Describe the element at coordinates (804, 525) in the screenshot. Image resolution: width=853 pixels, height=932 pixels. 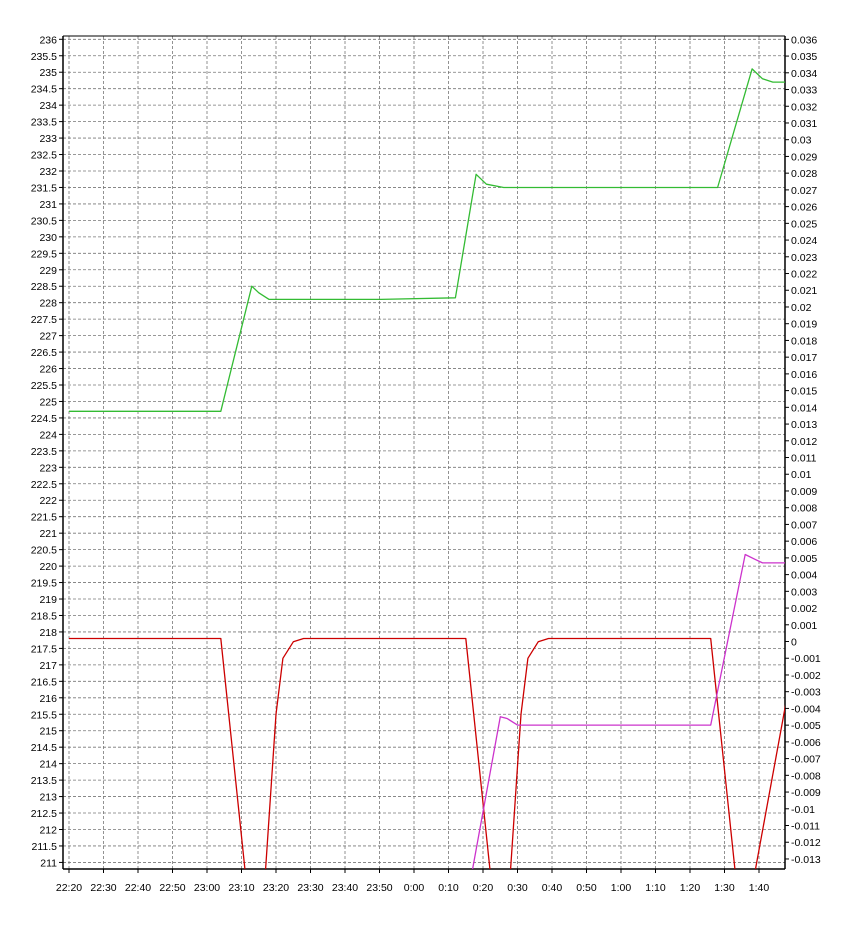
I see `y-tick-label-right: 0.007` at that location.